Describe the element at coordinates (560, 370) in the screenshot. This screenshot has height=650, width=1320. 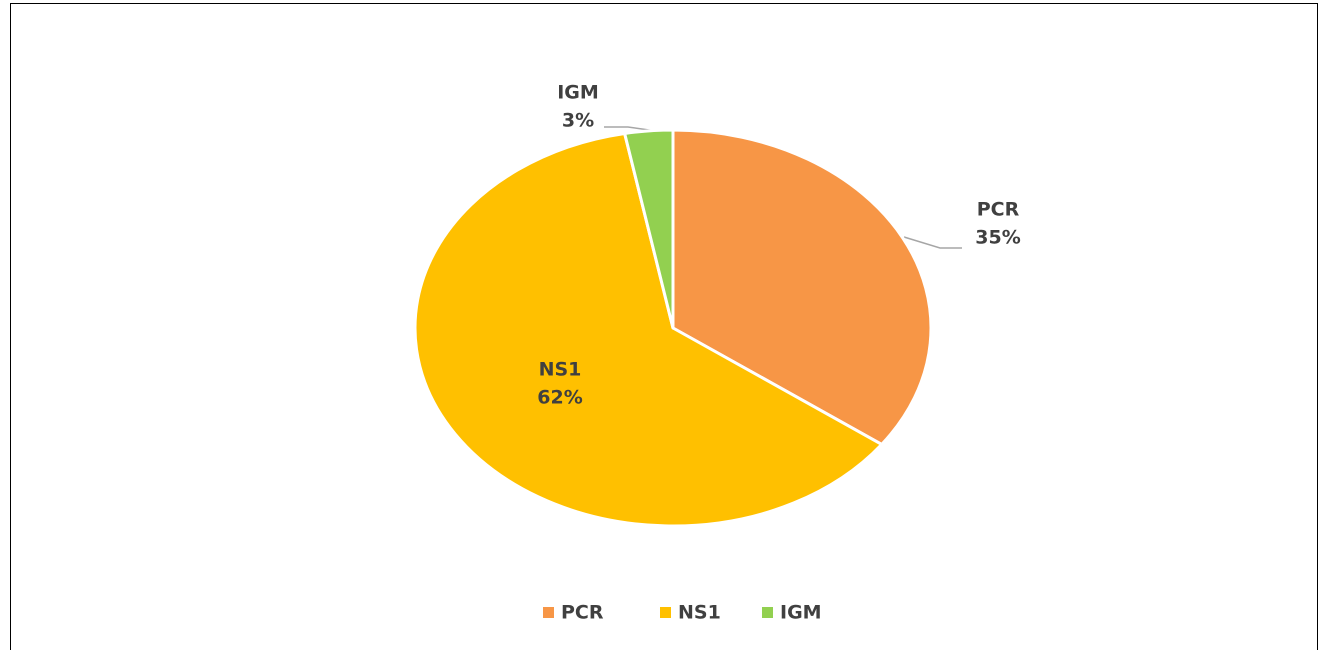
I see `data-label-name: NS1` at that location.